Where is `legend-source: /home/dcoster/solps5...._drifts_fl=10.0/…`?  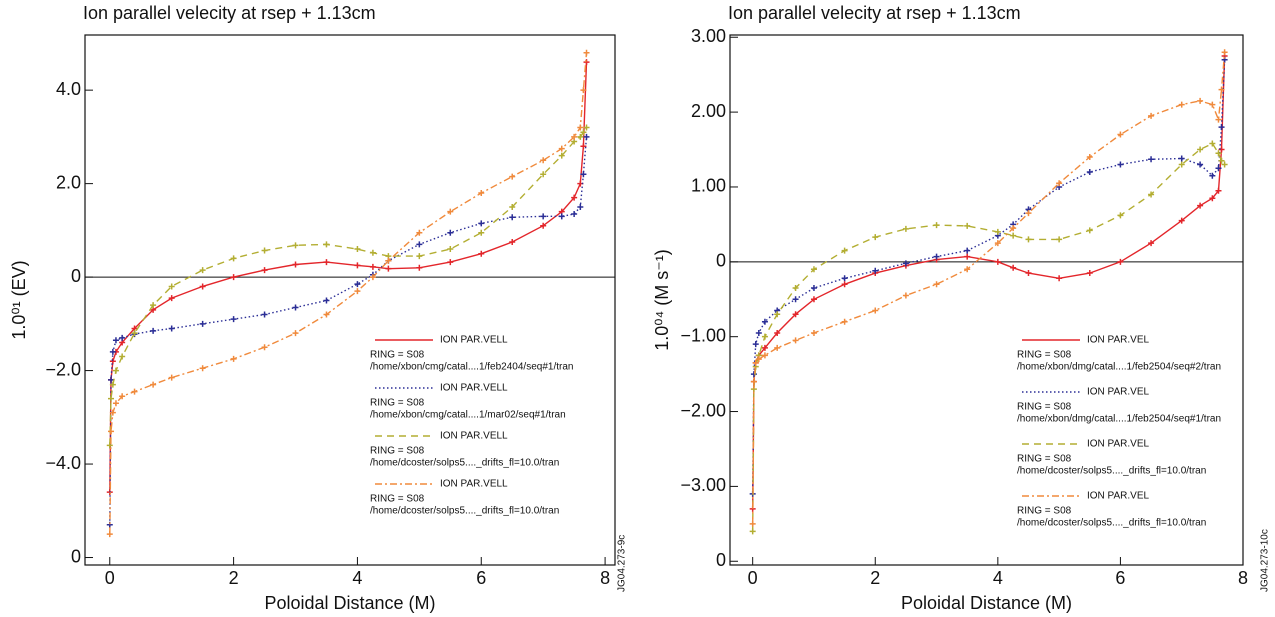 legend-source: /home/dcoster/solps5...._drifts_fl=10.0/… is located at coordinates (464, 511).